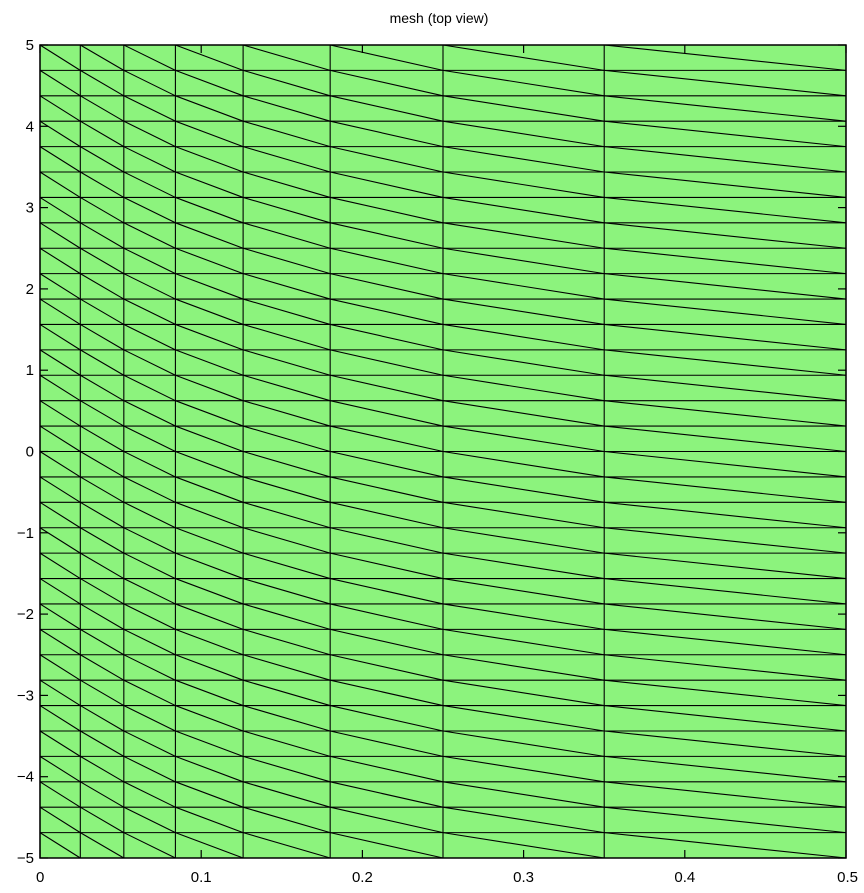 This screenshot has height=893, width=864. What do you see at coordinates (40, 877) in the screenshot?
I see `x-tick-label: 0` at bounding box center [40, 877].